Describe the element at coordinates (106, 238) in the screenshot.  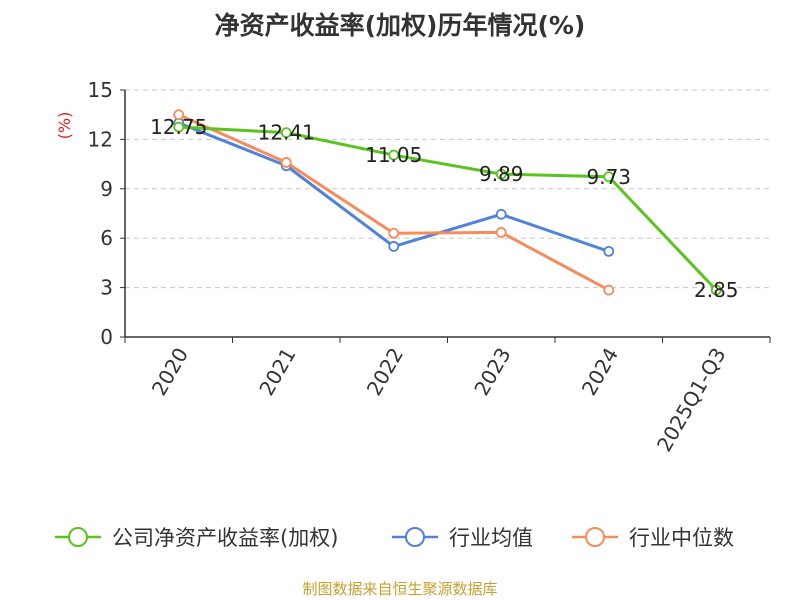
I see `y-tick-label: 6` at that location.